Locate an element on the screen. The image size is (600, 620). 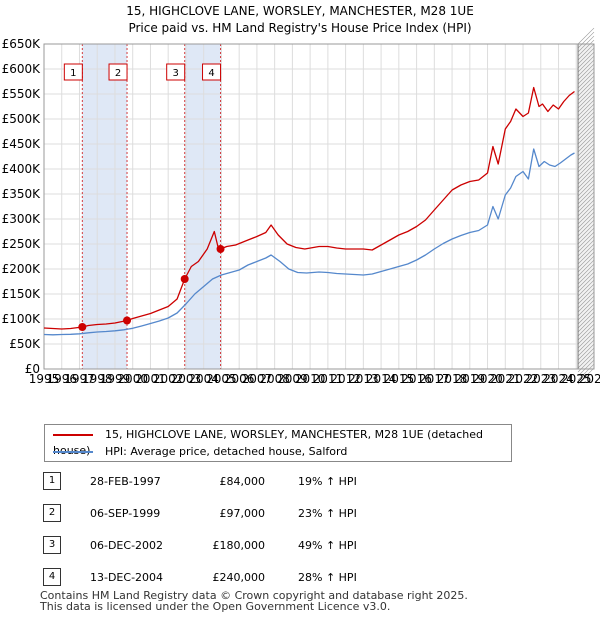
y-tick-label: £200K is located at coordinates (22, 269).